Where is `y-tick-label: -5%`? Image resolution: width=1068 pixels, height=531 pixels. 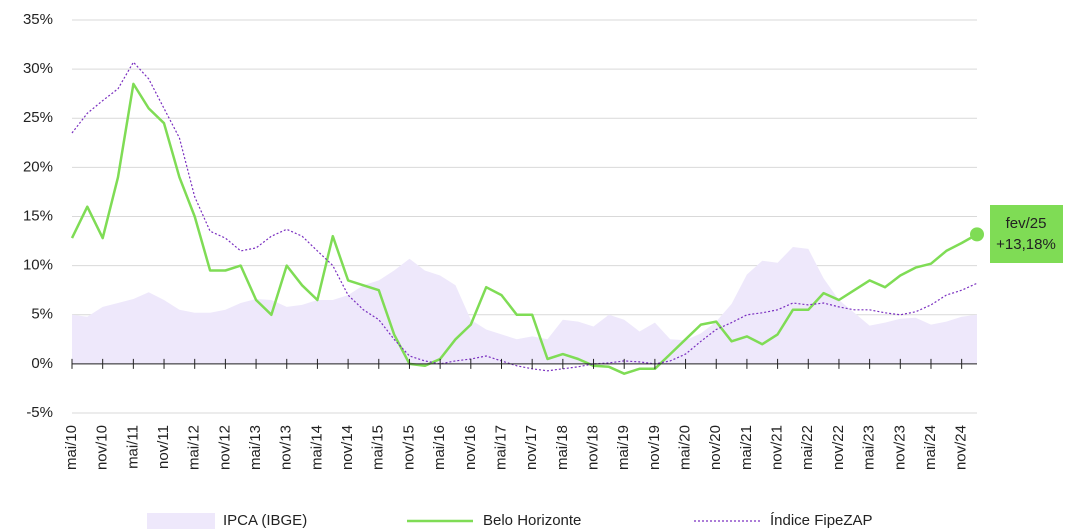 y-tick-label: -5% is located at coordinates (39, 412).